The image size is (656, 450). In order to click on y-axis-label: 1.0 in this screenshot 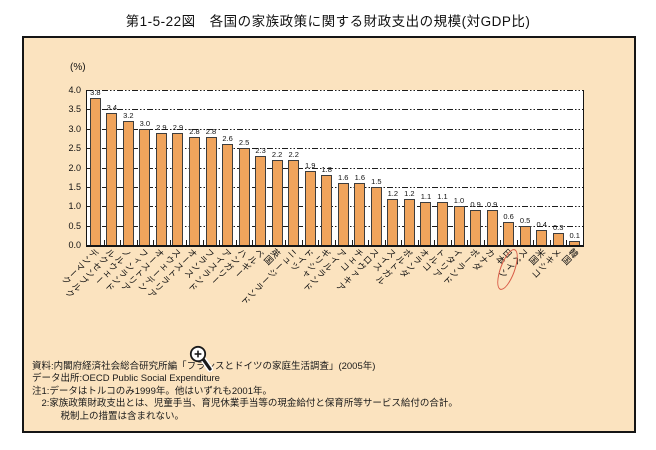, I will do `click(74, 206)`.